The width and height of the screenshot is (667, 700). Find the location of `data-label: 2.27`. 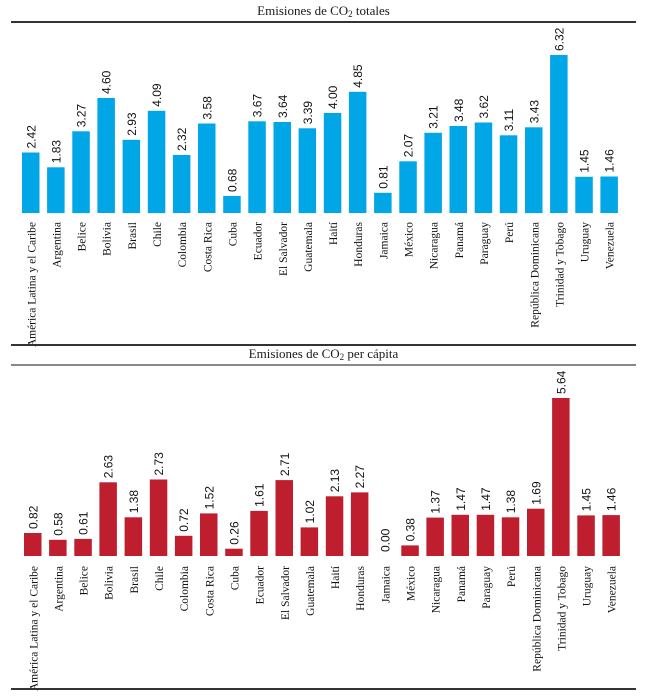

data-label: 2.27 is located at coordinates (360, 477).